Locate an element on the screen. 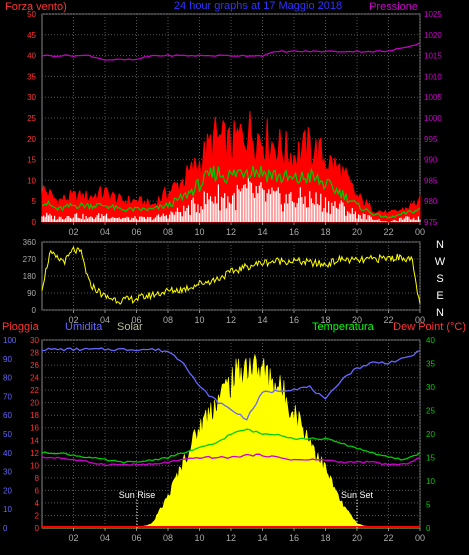 The height and width of the screenshot is (555, 469). humidity-y-tick-30: 30 is located at coordinates (7, 472).